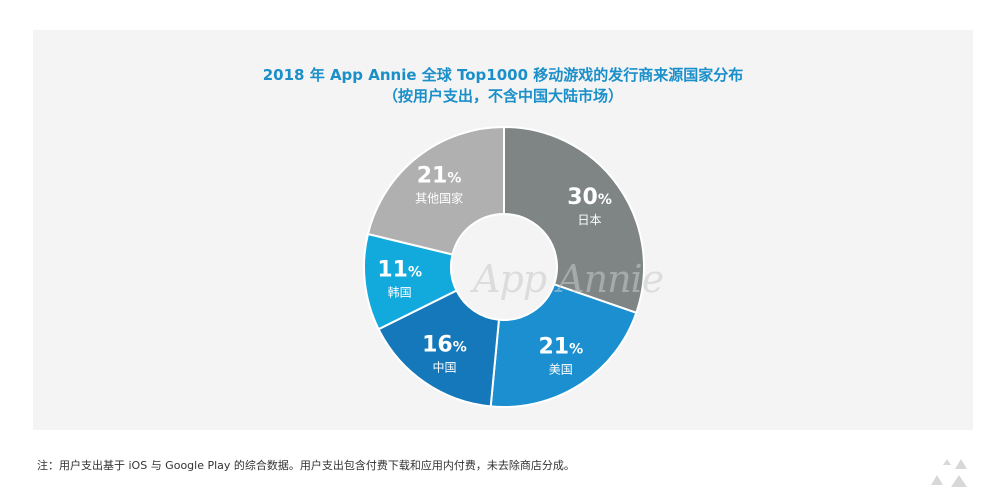 Image resolution: width=1000 pixels, height=490 pixels. What do you see at coordinates (589, 197) in the screenshot?
I see `slice-value-label: 30%` at bounding box center [589, 197].